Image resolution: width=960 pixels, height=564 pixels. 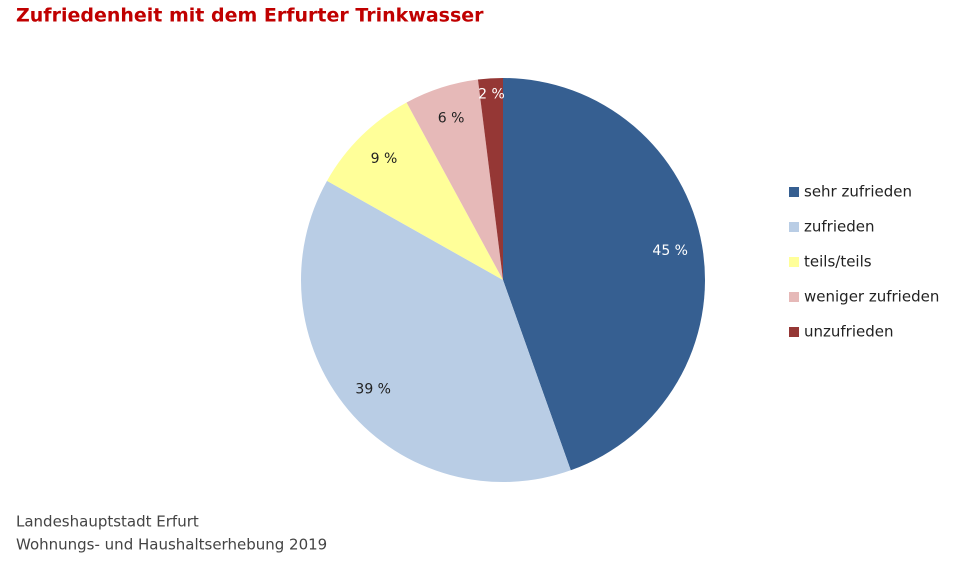 I want to click on legend-label: unzufrieden, so click(x=849, y=332).